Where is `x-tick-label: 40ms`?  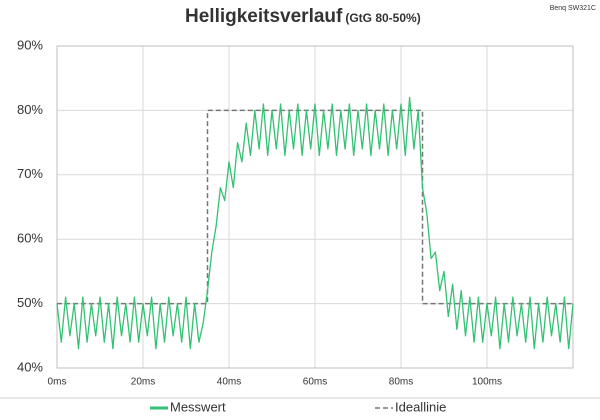
x-tick-label: 40ms is located at coordinates (229, 382).